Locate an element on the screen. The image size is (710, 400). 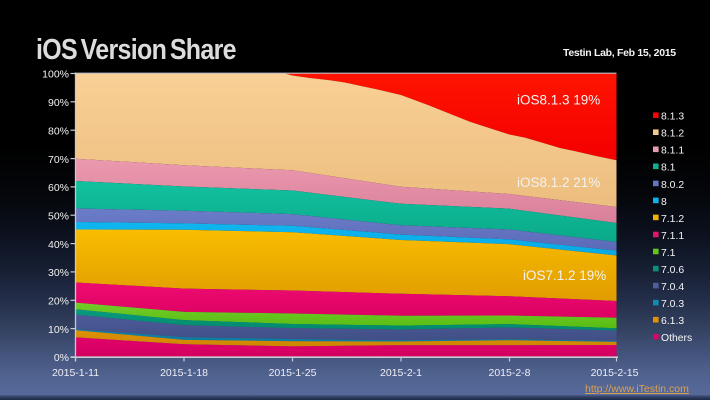
svg-text: 7.0.3 is located at coordinates (672, 304).